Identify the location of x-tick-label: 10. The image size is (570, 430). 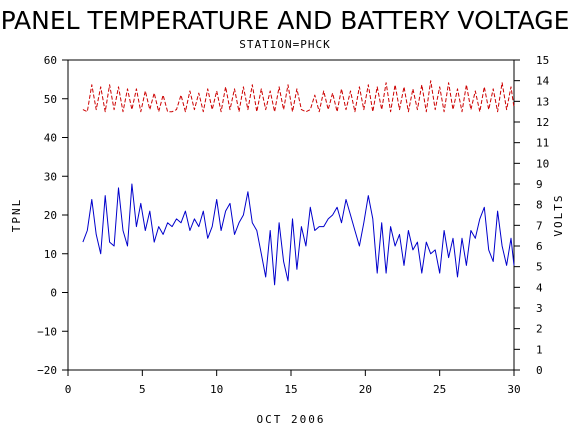
(216, 389).